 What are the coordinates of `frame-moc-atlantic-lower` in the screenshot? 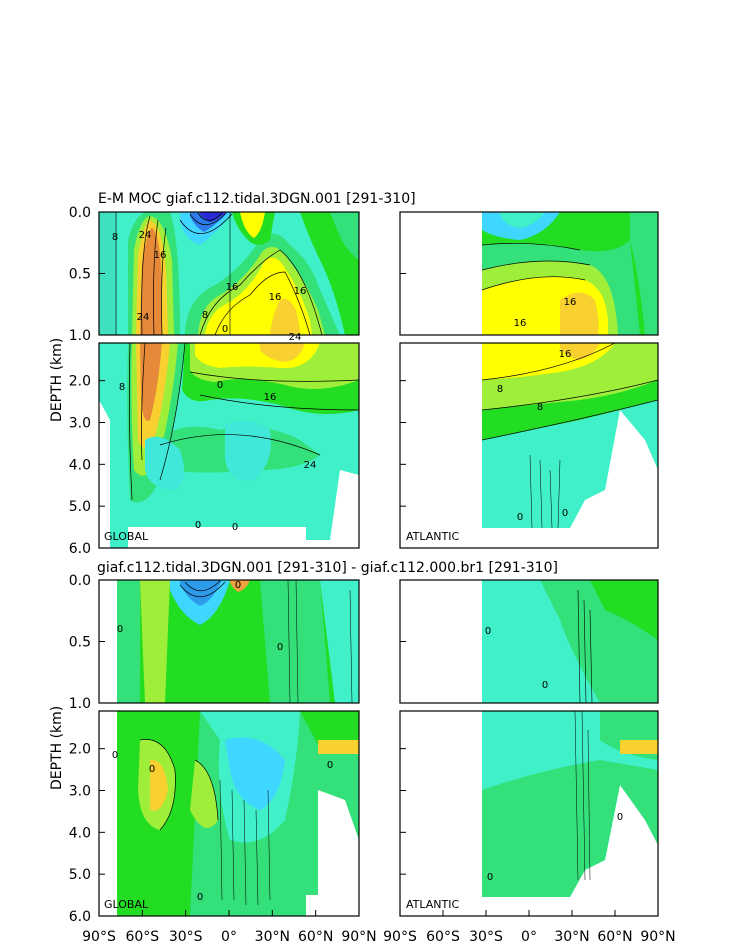 It's located at (529, 445).